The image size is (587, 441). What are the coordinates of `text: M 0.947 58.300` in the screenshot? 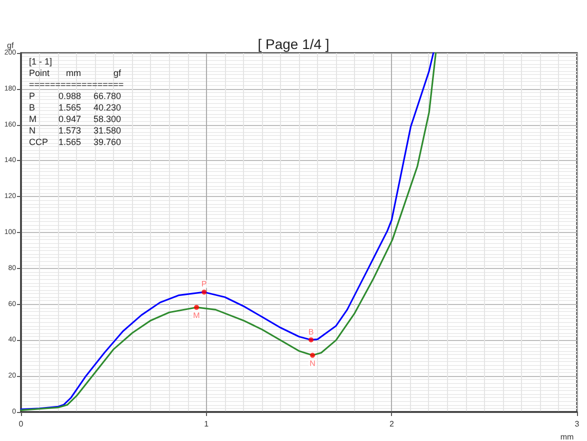 It's located at (75, 119).